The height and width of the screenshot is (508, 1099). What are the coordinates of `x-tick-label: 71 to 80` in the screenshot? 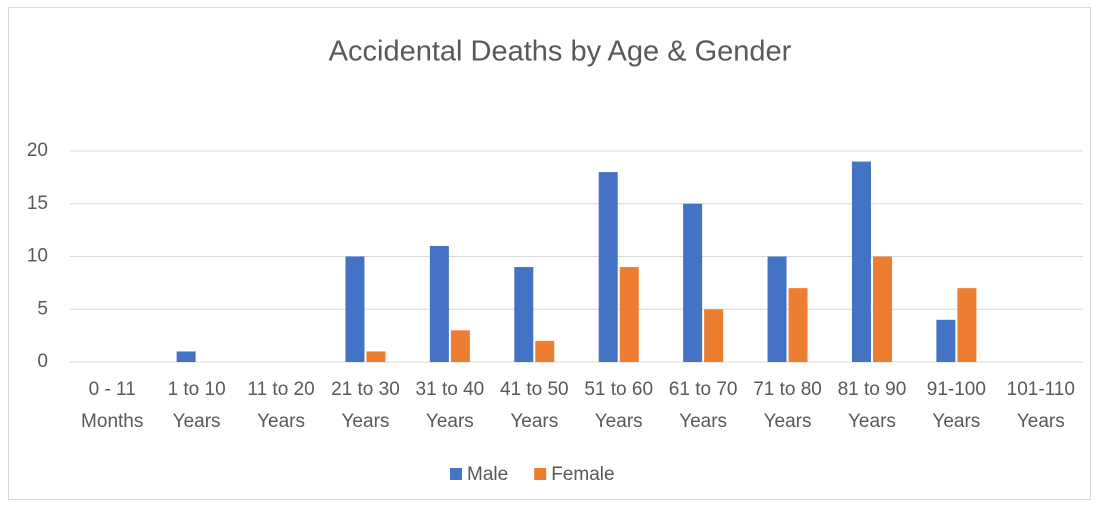 It's located at (787, 389).